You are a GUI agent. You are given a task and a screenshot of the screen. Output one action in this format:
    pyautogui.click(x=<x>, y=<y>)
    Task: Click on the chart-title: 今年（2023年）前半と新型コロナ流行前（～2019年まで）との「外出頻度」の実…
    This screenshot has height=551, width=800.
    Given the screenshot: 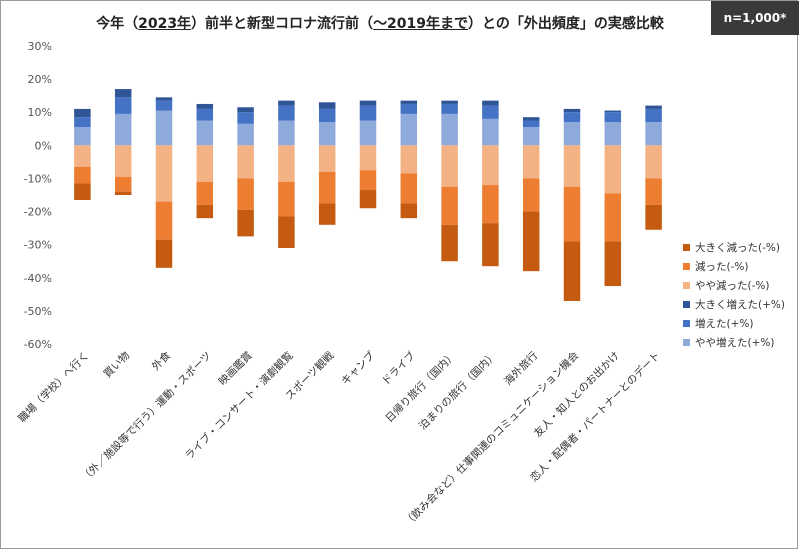 What is the action you would take?
    pyautogui.click(x=380, y=23)
    